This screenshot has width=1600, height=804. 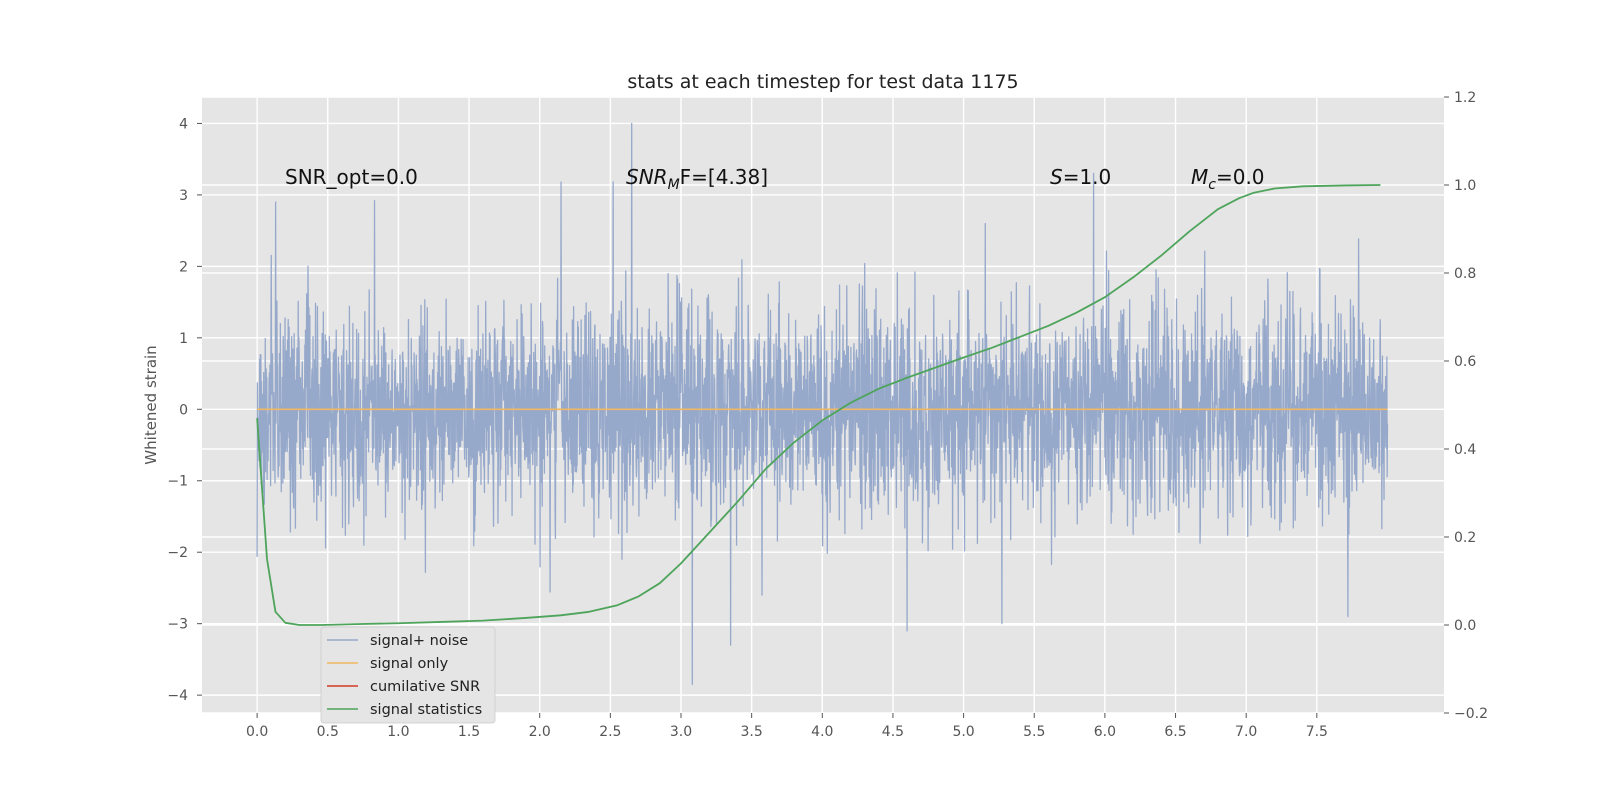 What do you see at coordinates (647, 177) in the screenshot?
I see `annotation-snr-mf-base: SNR` at bounding box center [647, 177].